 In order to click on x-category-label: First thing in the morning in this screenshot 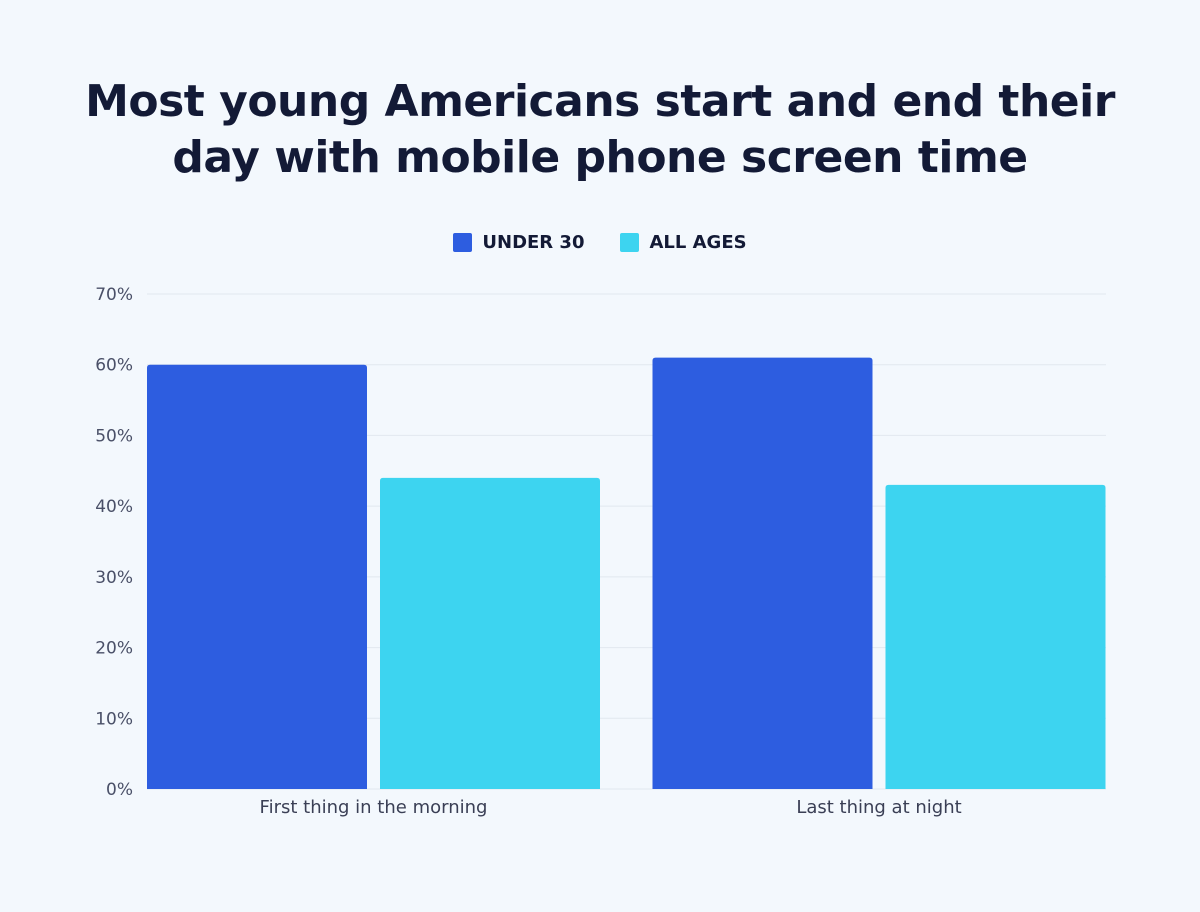, I will do `click(374, 807)`.